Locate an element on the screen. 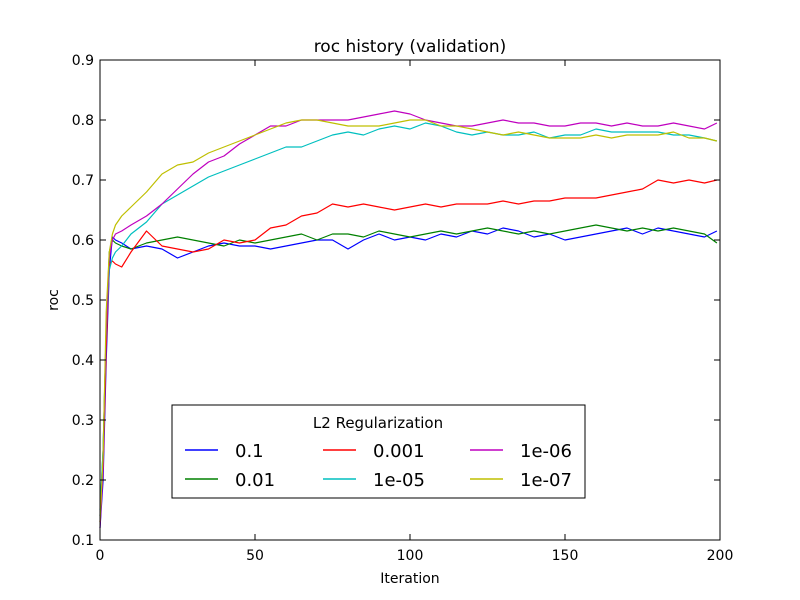 This screenshot has width=800, height=600. x-tick-label: 0 is located at coordinates (100, 556).